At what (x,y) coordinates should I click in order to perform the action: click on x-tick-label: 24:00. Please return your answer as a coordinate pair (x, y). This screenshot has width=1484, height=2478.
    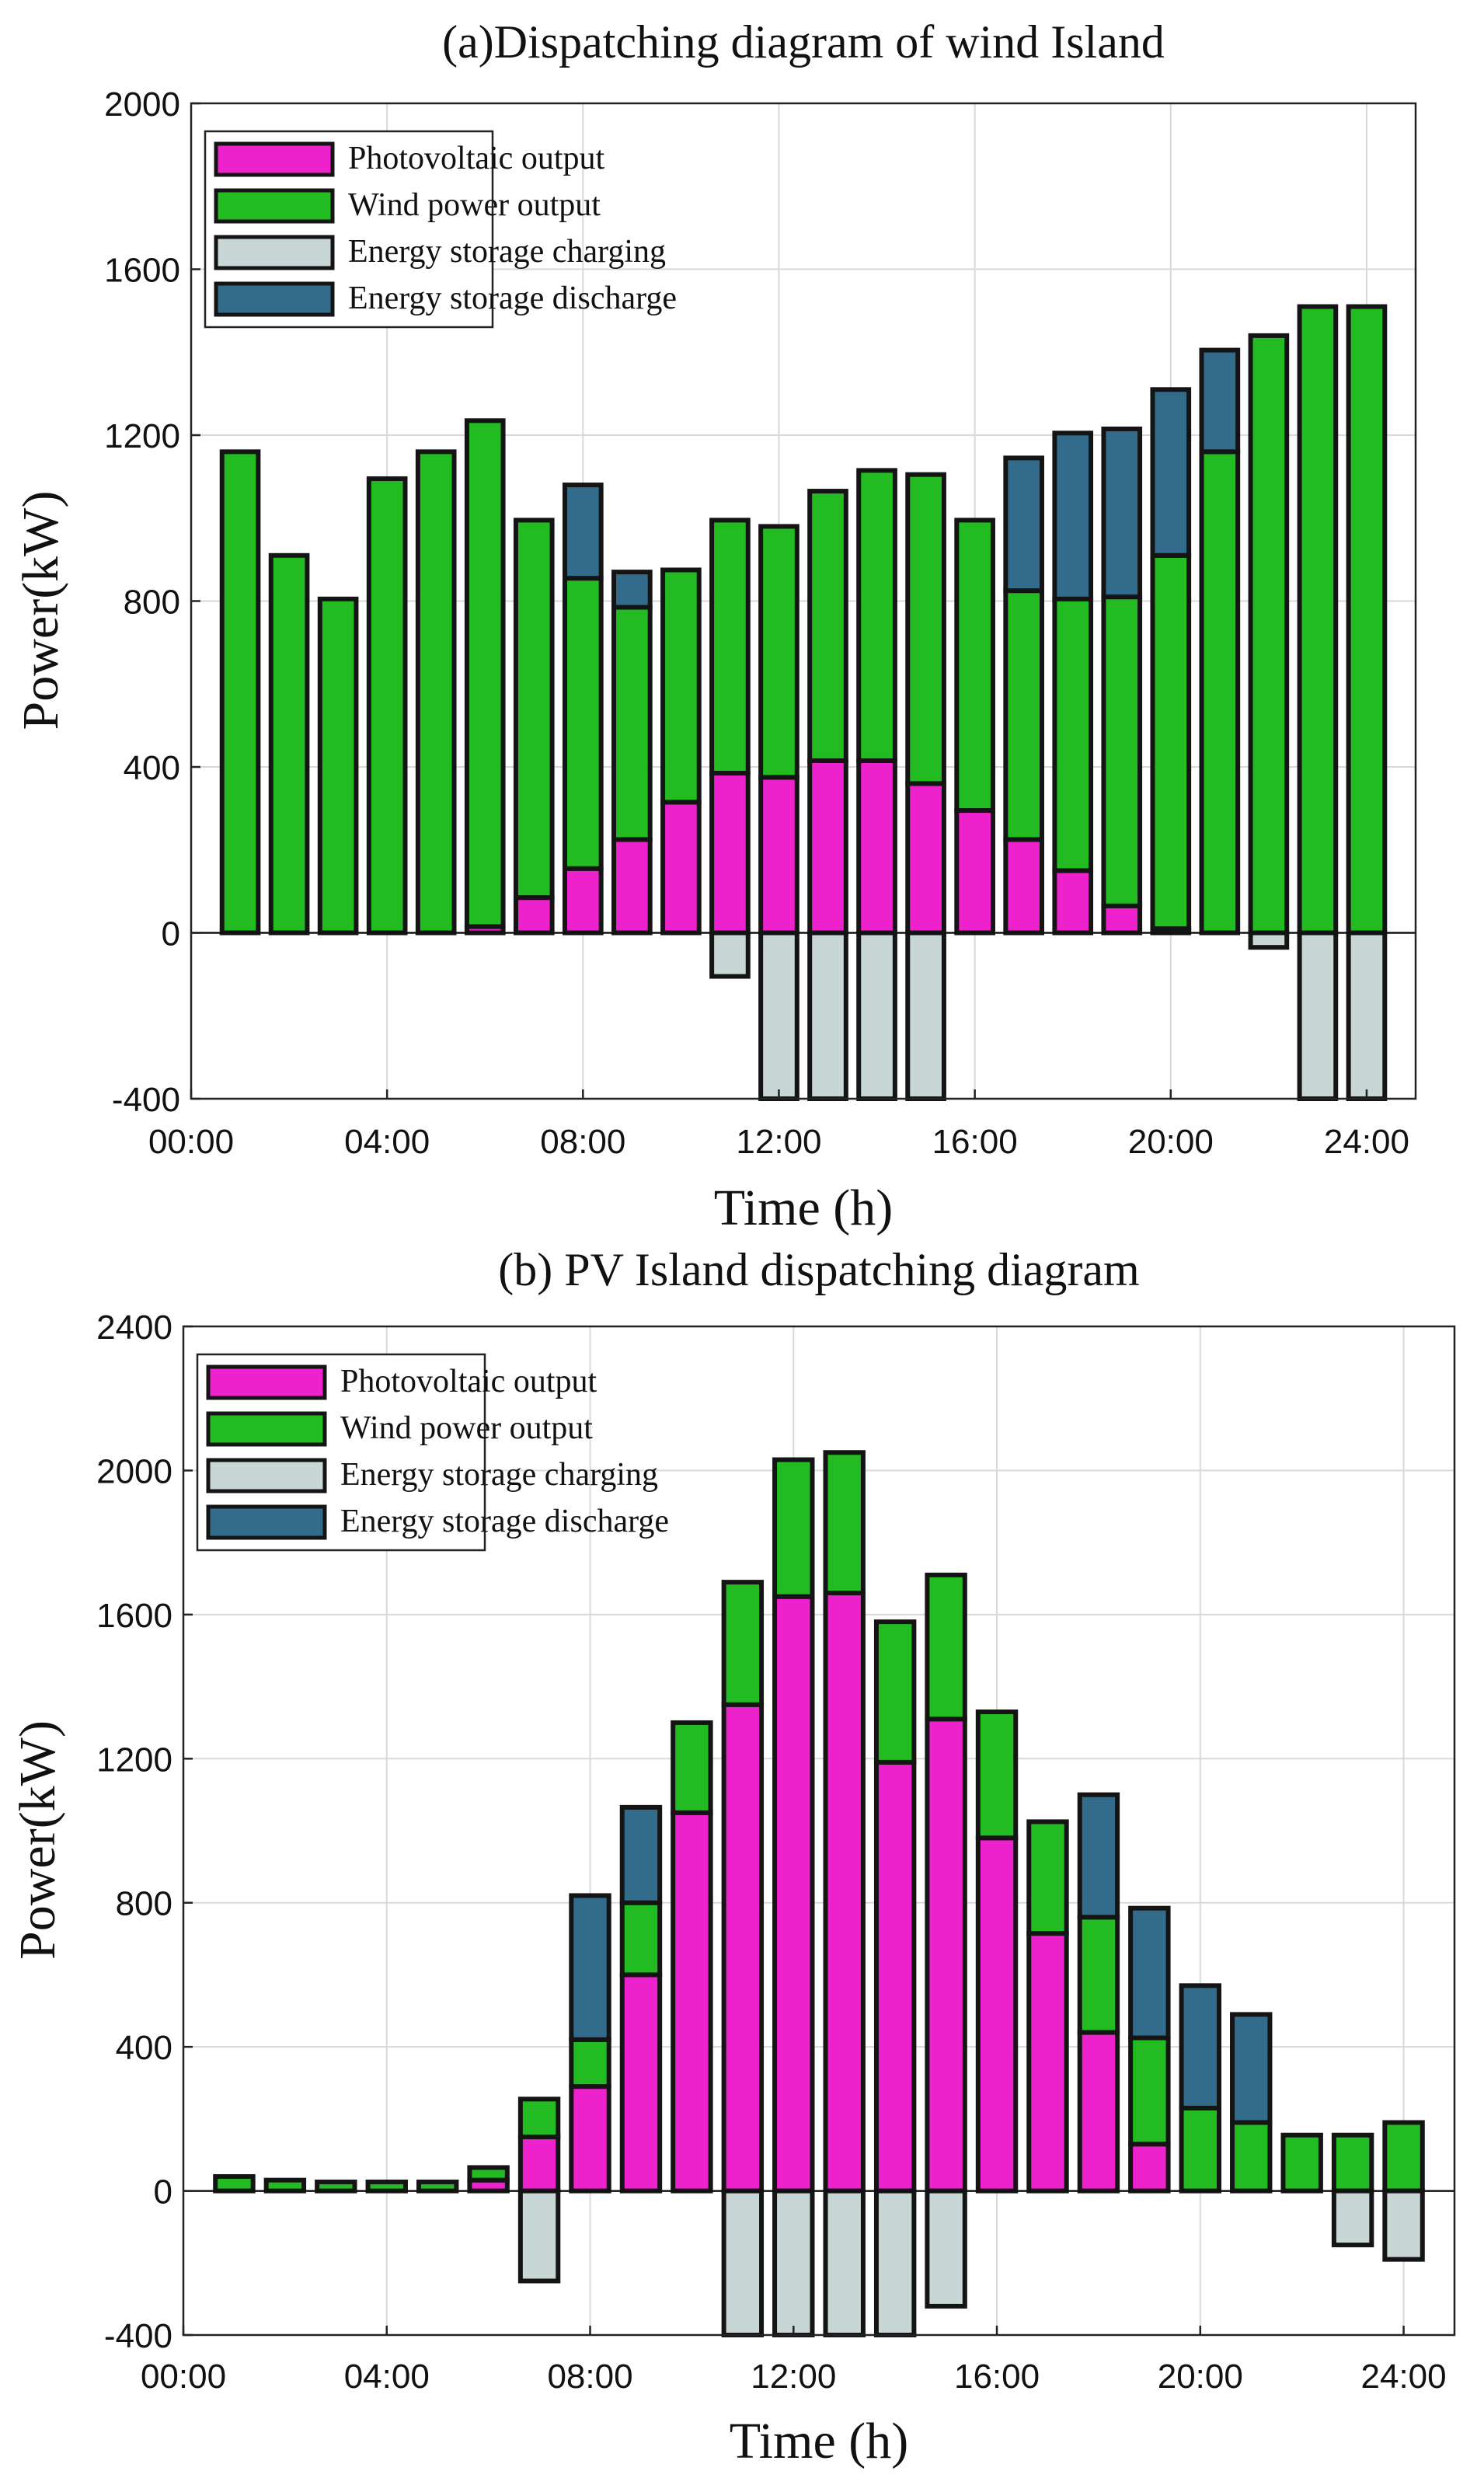
    Looking at the image, I should click on (1366, 1142).